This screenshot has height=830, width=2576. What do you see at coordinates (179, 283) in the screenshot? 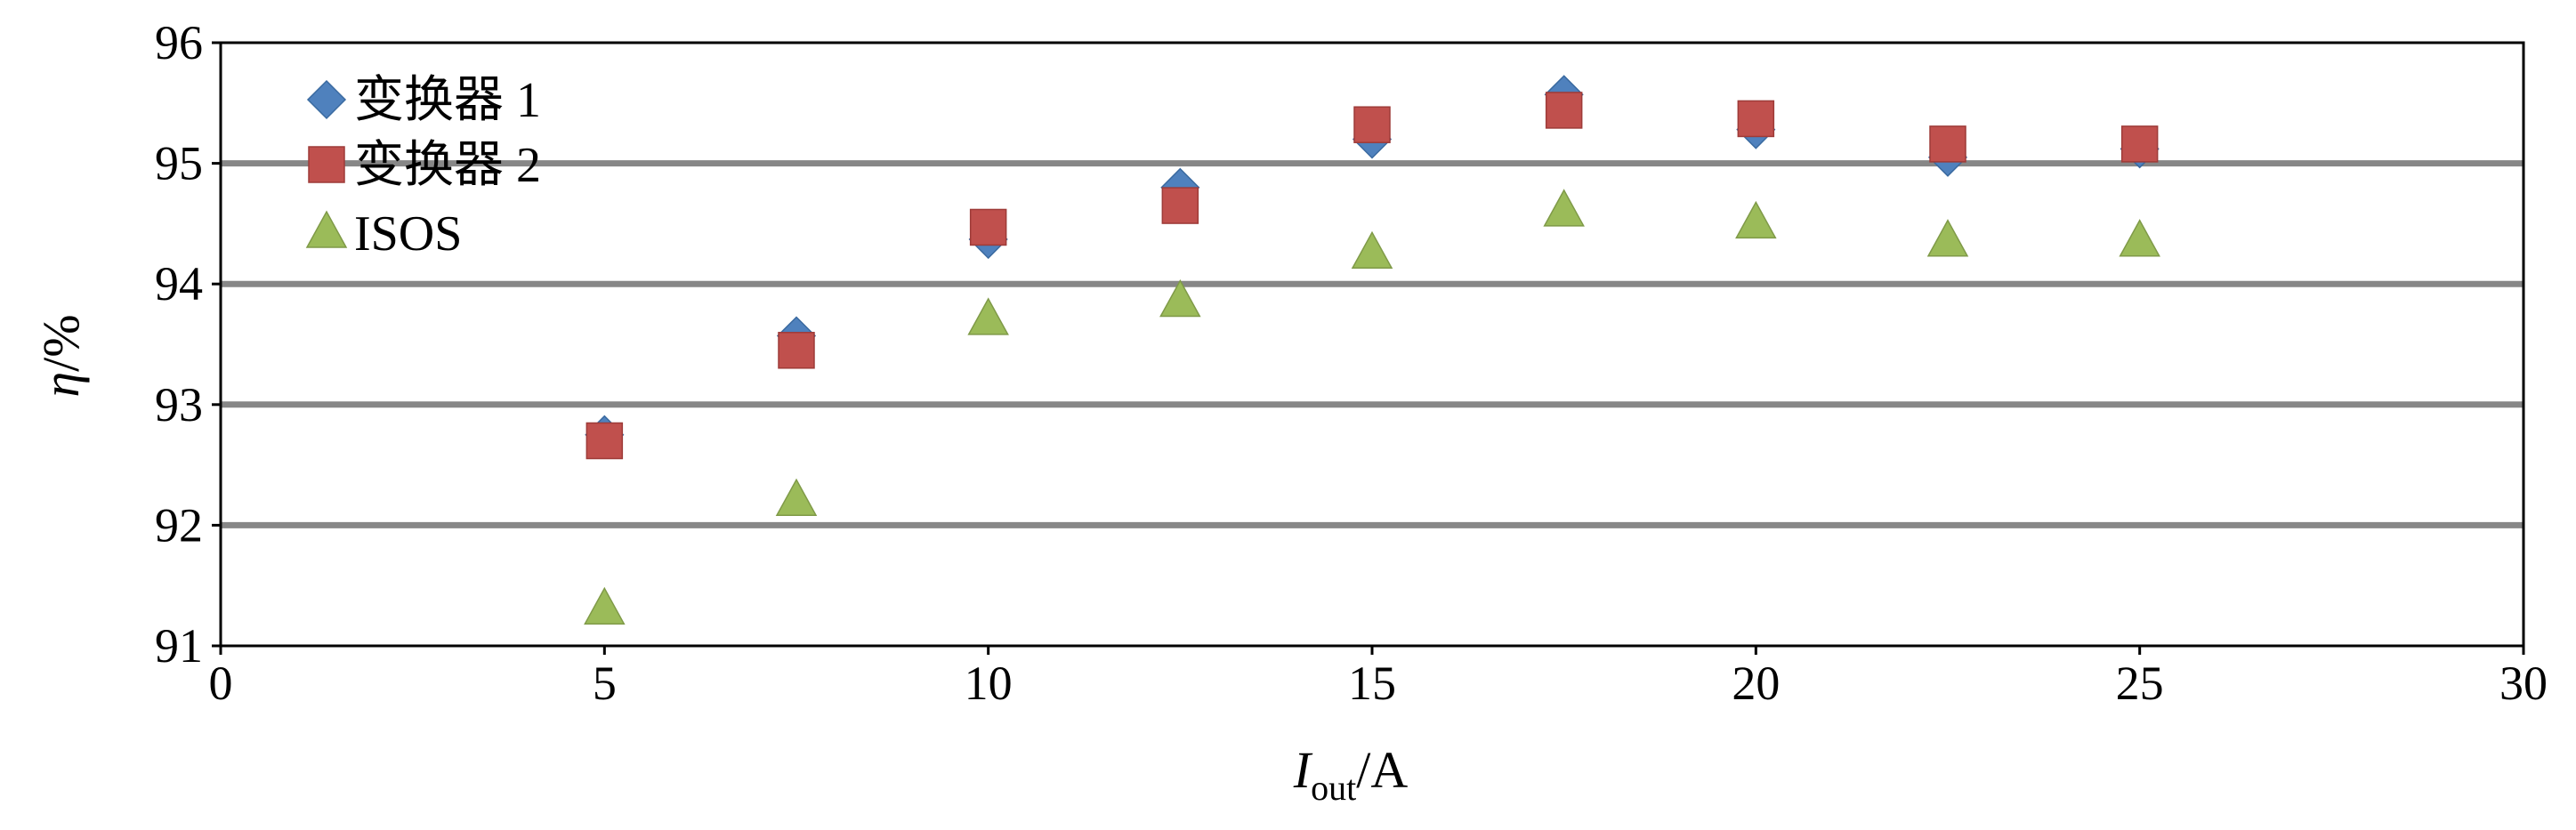
I see `y-tick-label: 94` at bounding box center [179, 283].